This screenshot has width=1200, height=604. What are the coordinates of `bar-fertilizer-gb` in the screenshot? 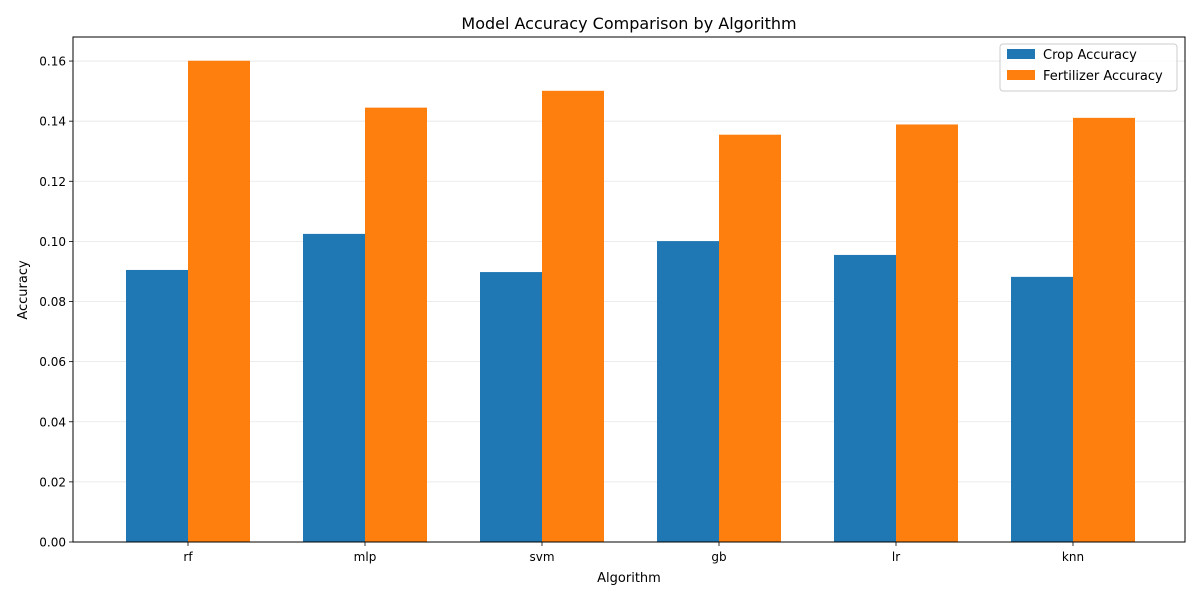 It's located at (750, 338).